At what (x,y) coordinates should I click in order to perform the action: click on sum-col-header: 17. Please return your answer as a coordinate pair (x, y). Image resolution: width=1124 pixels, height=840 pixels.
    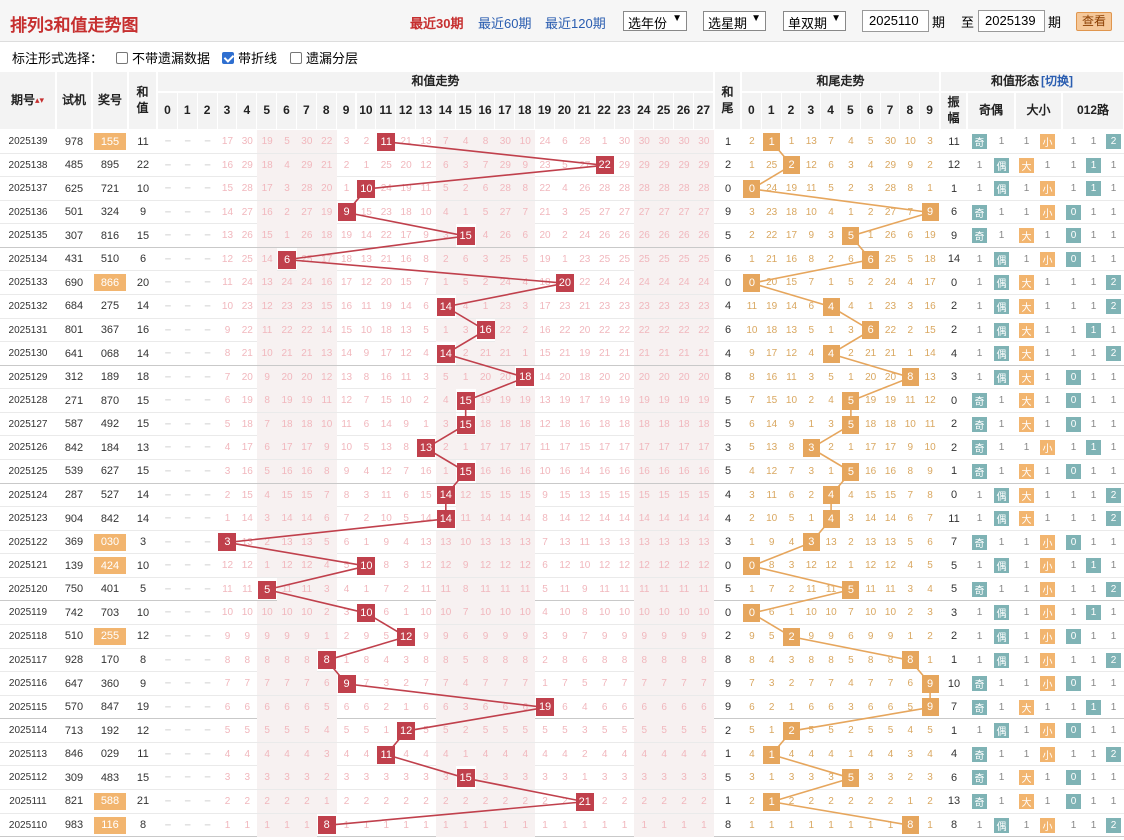
    Looking at the image, I should click on (505, 111).